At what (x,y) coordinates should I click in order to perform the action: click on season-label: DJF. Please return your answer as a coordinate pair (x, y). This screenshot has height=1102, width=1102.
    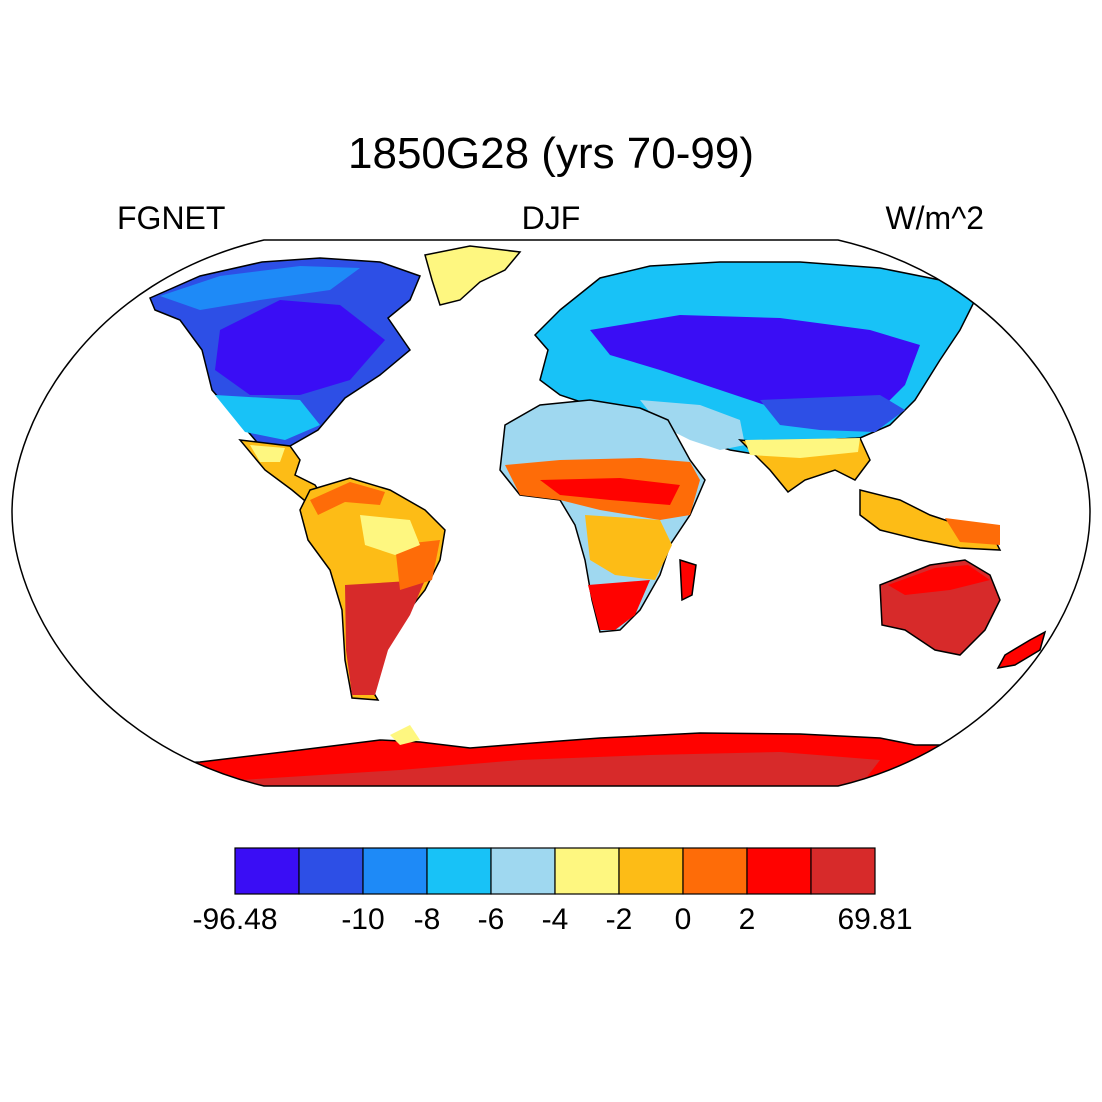
    Looking at the image, I should click on (551, 218).